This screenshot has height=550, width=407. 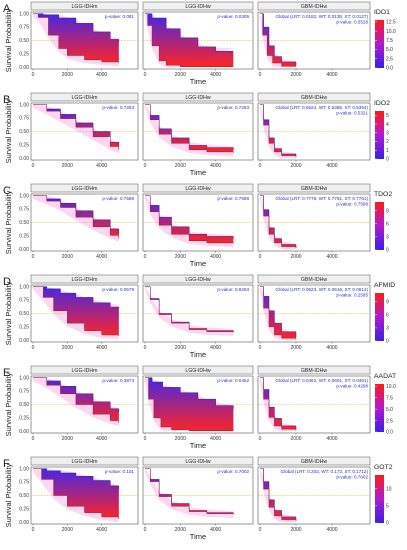 I want to click on legend-tick-label: 9, so click(x=387, y=211).